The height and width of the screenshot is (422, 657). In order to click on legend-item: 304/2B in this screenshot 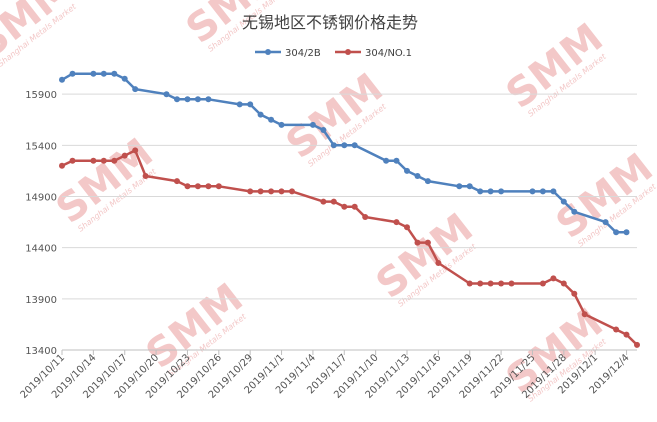, I will do `click(288, 53)`.